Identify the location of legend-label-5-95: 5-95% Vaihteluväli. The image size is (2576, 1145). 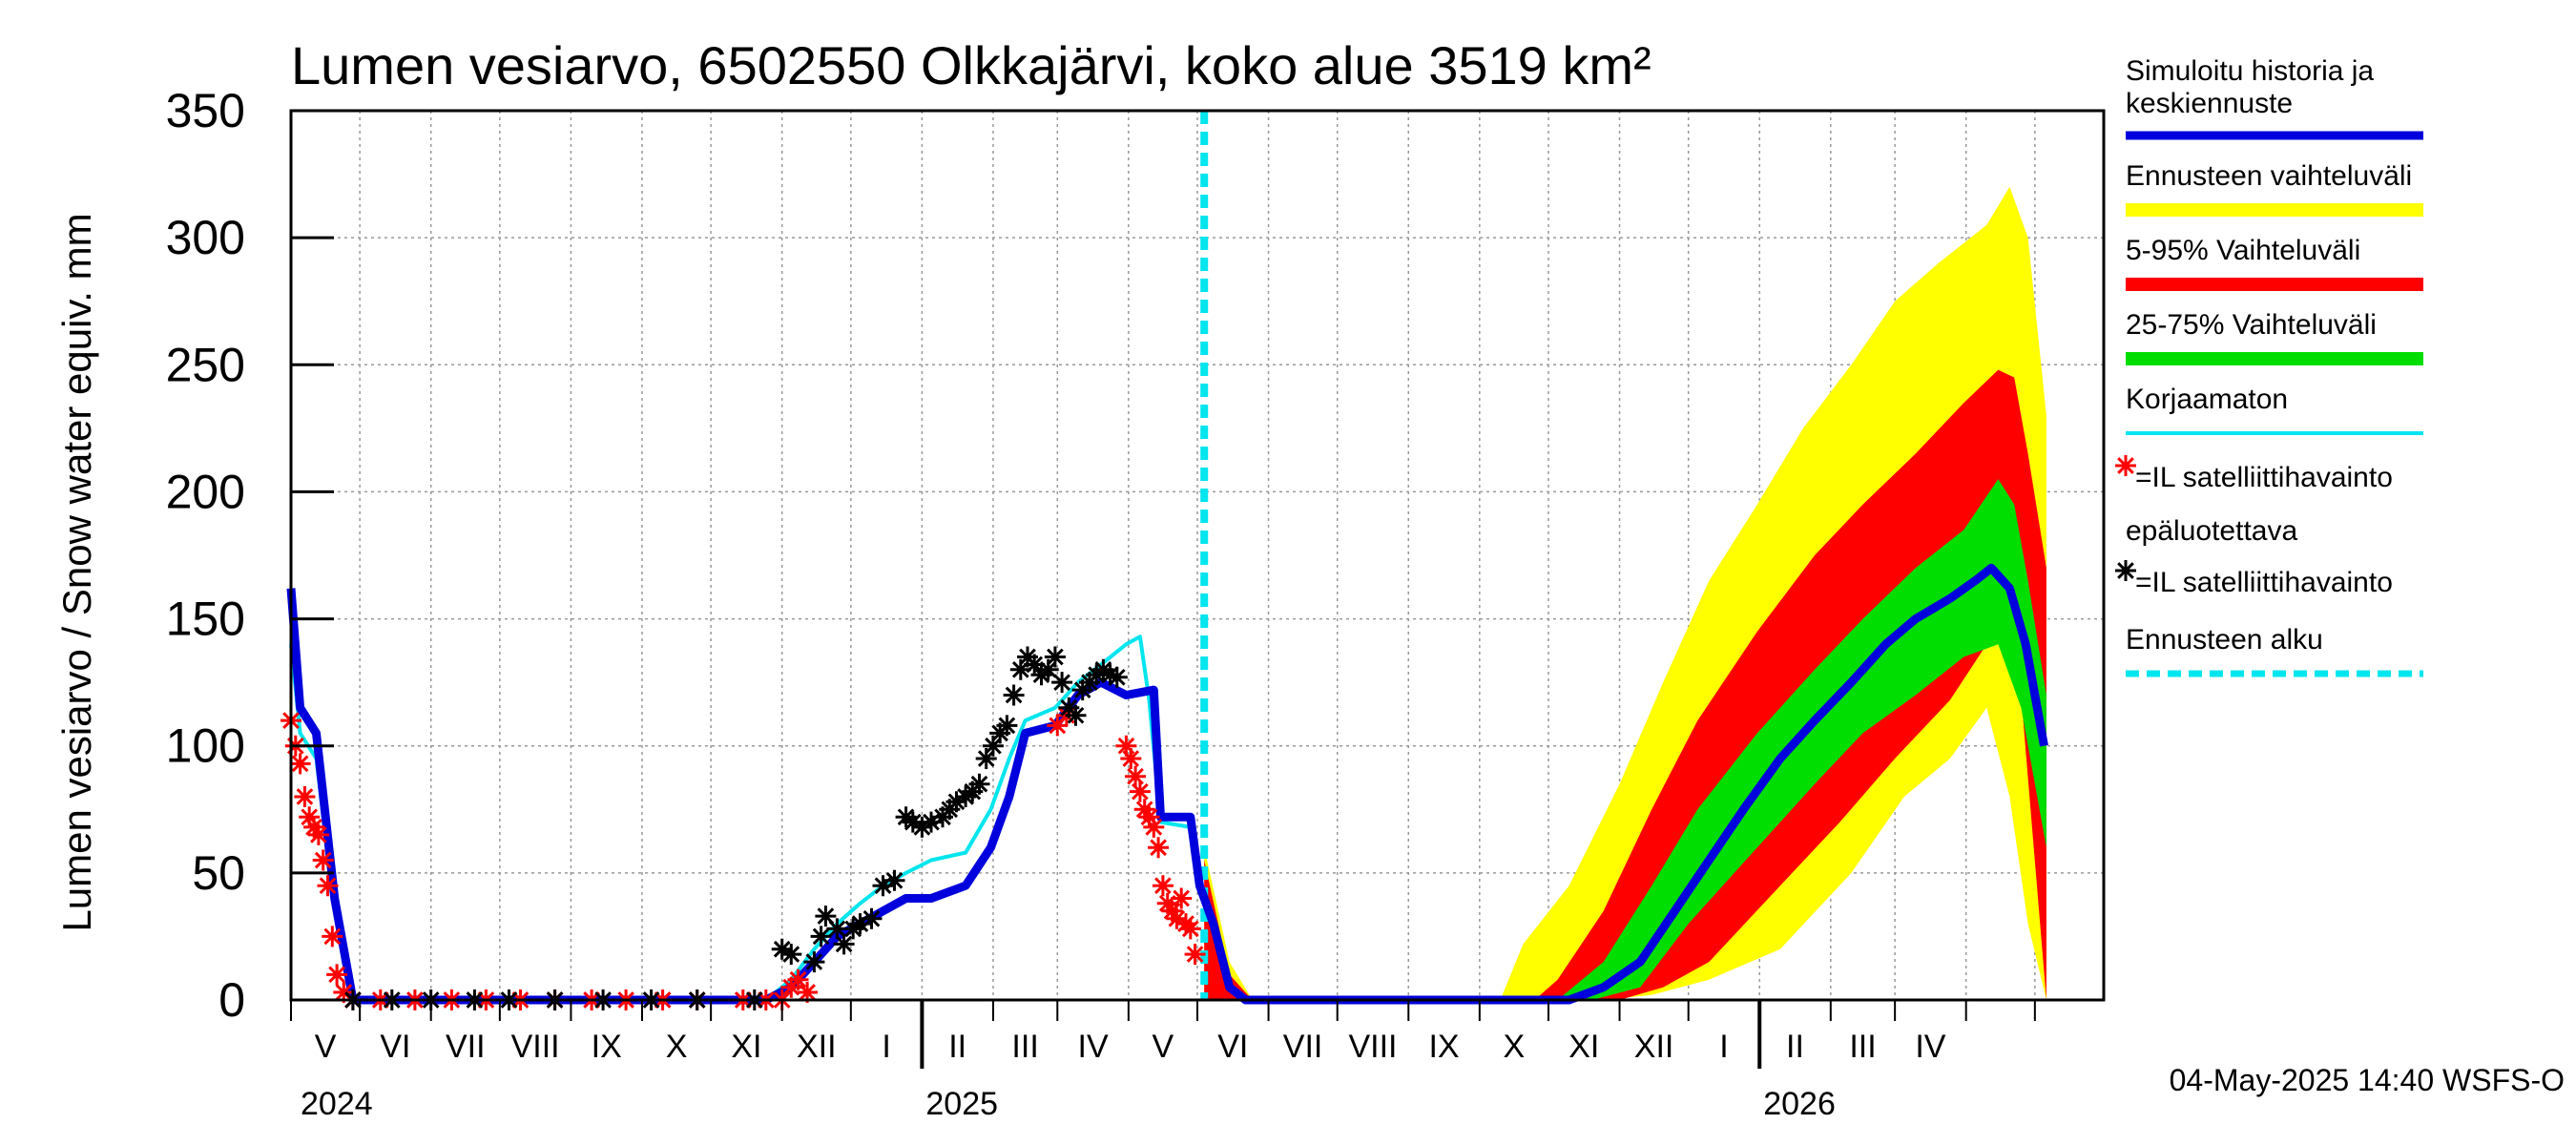
(2243, 251).